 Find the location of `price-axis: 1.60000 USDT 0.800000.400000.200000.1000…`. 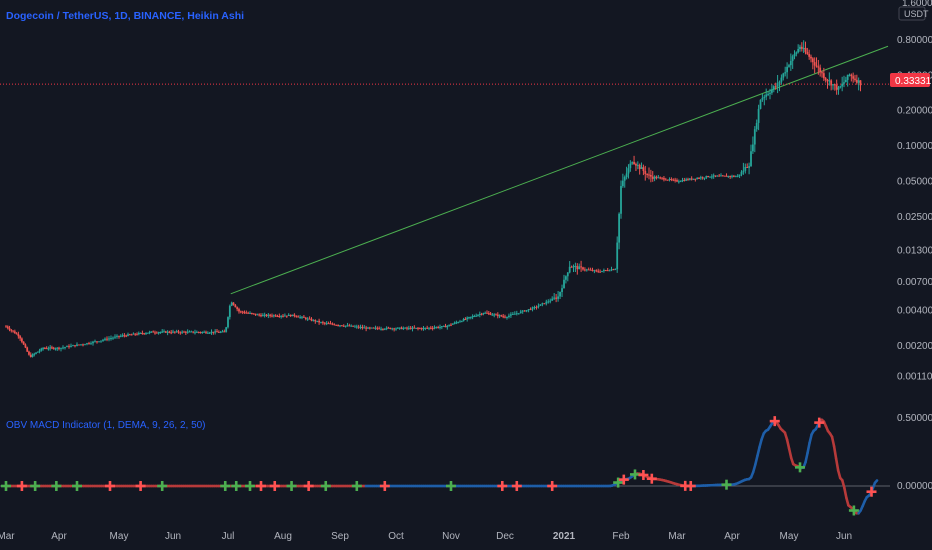

price-axis: 1.60000 USDT 0.800000.400000.200000.1000… is located at coordinates (914, 191).